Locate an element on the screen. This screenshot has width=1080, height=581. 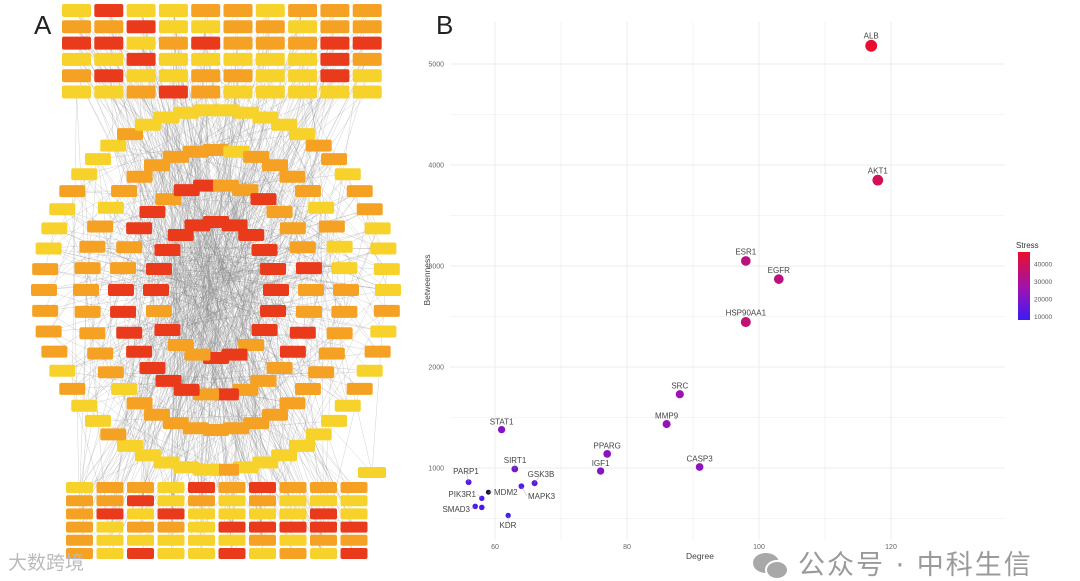
legend-tick-label: 30000 is located at coordinates (1043, 282).